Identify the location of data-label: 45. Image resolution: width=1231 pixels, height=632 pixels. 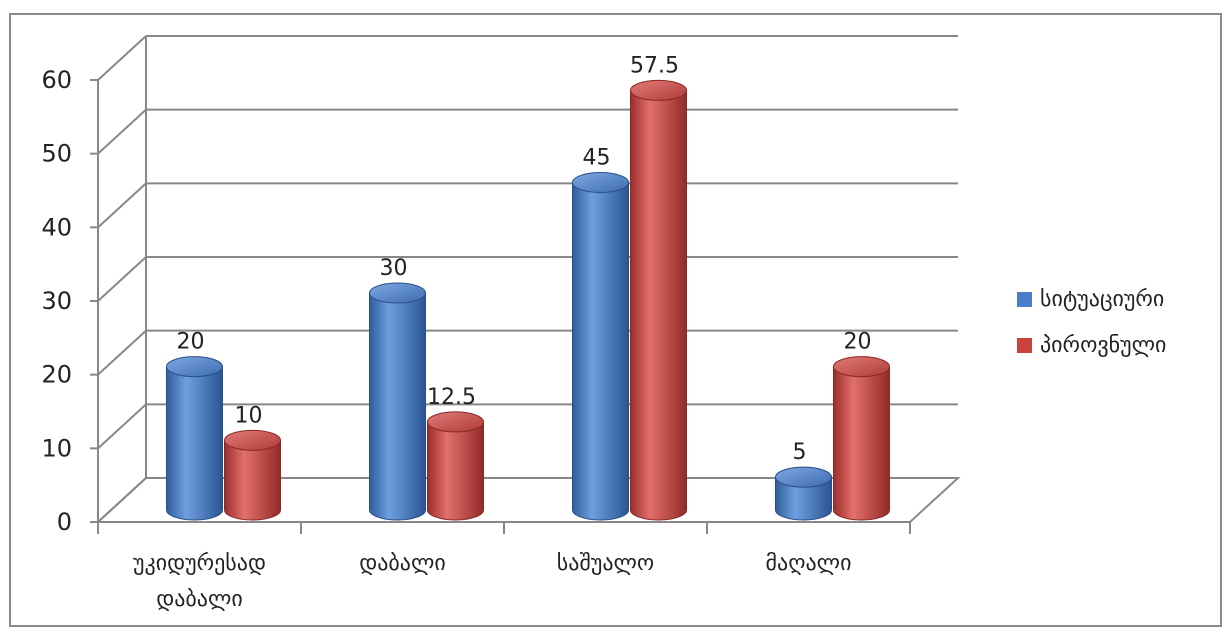
(597, 158).